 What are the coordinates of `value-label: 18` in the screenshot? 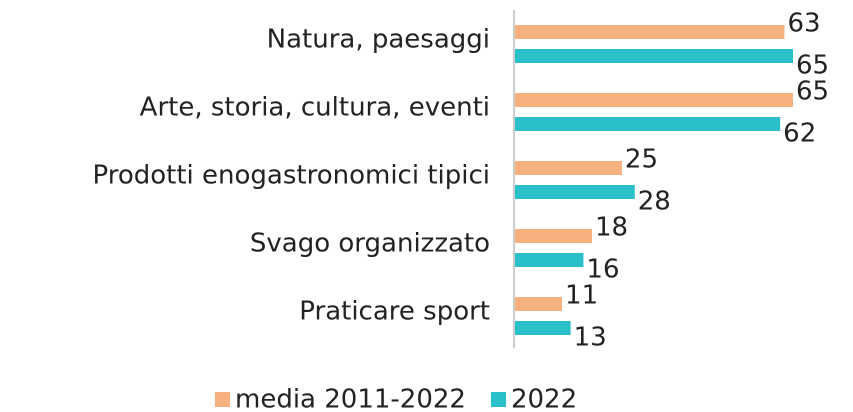 It's located at (611, 228).